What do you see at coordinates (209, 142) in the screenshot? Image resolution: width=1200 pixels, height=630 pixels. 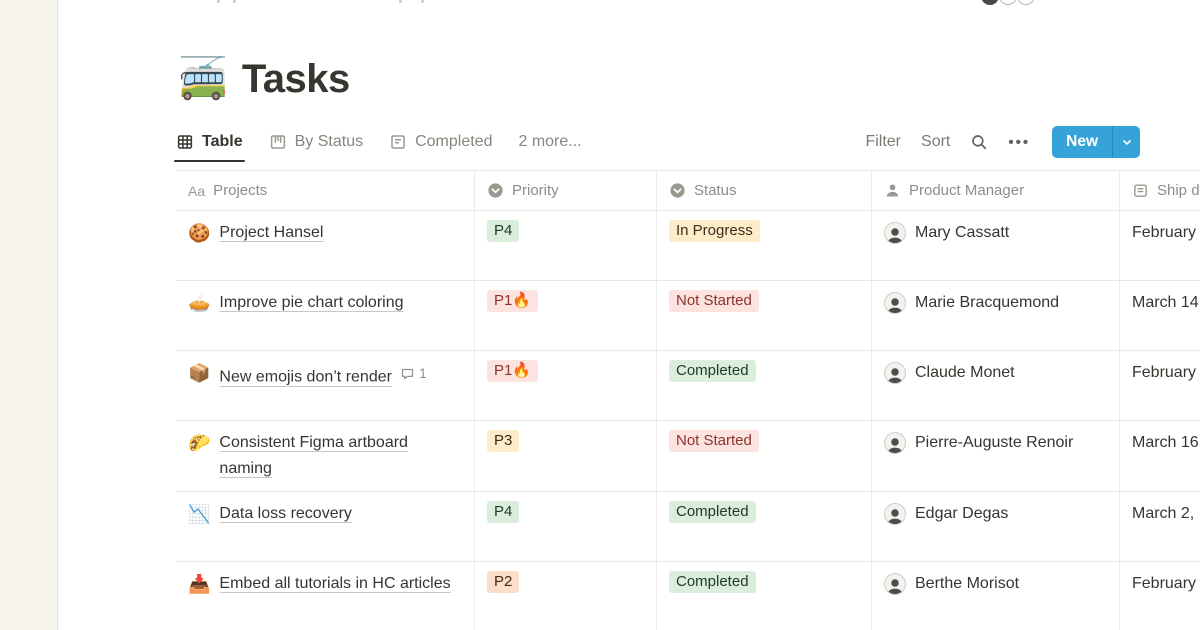 I see `tab-table-view: Table` at bounding box center [209, 142].